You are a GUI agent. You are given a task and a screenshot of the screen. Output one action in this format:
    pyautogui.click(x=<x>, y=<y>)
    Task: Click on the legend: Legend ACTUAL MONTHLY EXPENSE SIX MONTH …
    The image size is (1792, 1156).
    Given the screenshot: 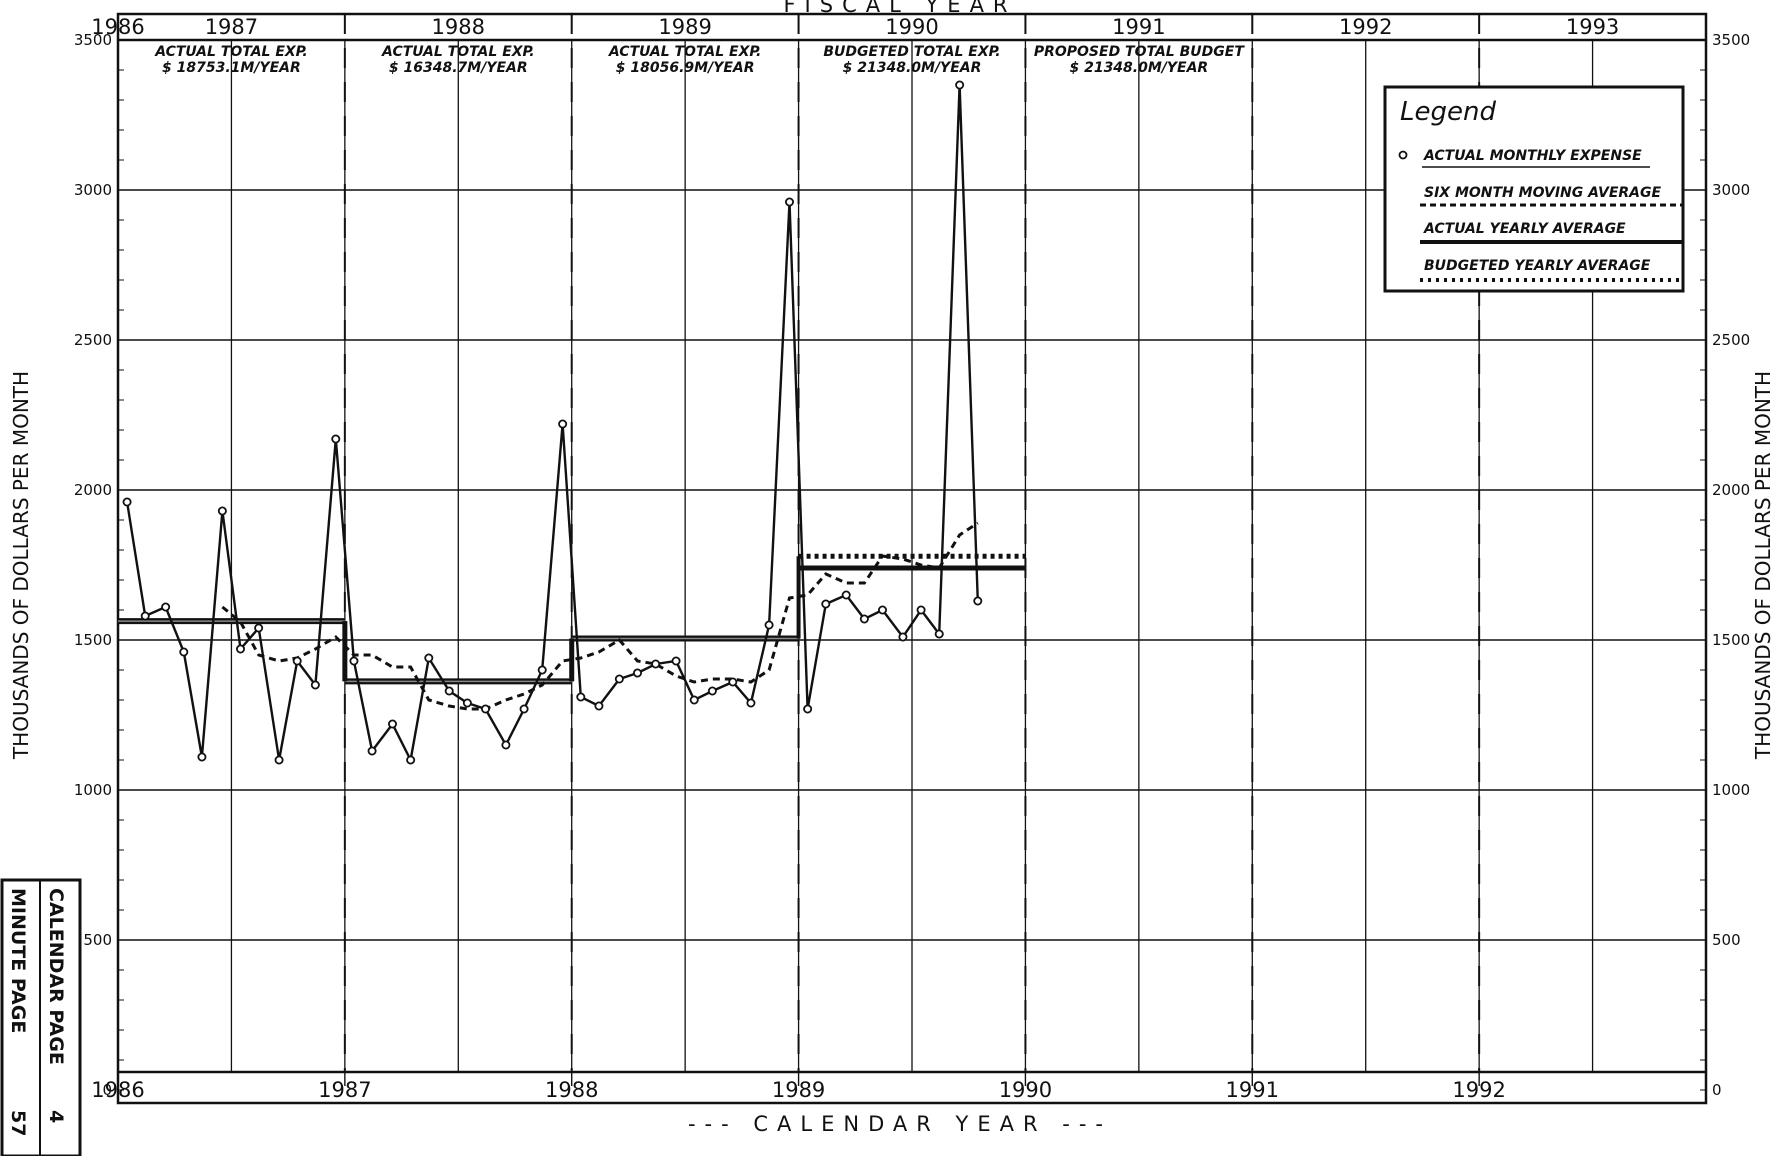 What is the action you would take?
    pyautogui.click(x=1534, y=189)
    